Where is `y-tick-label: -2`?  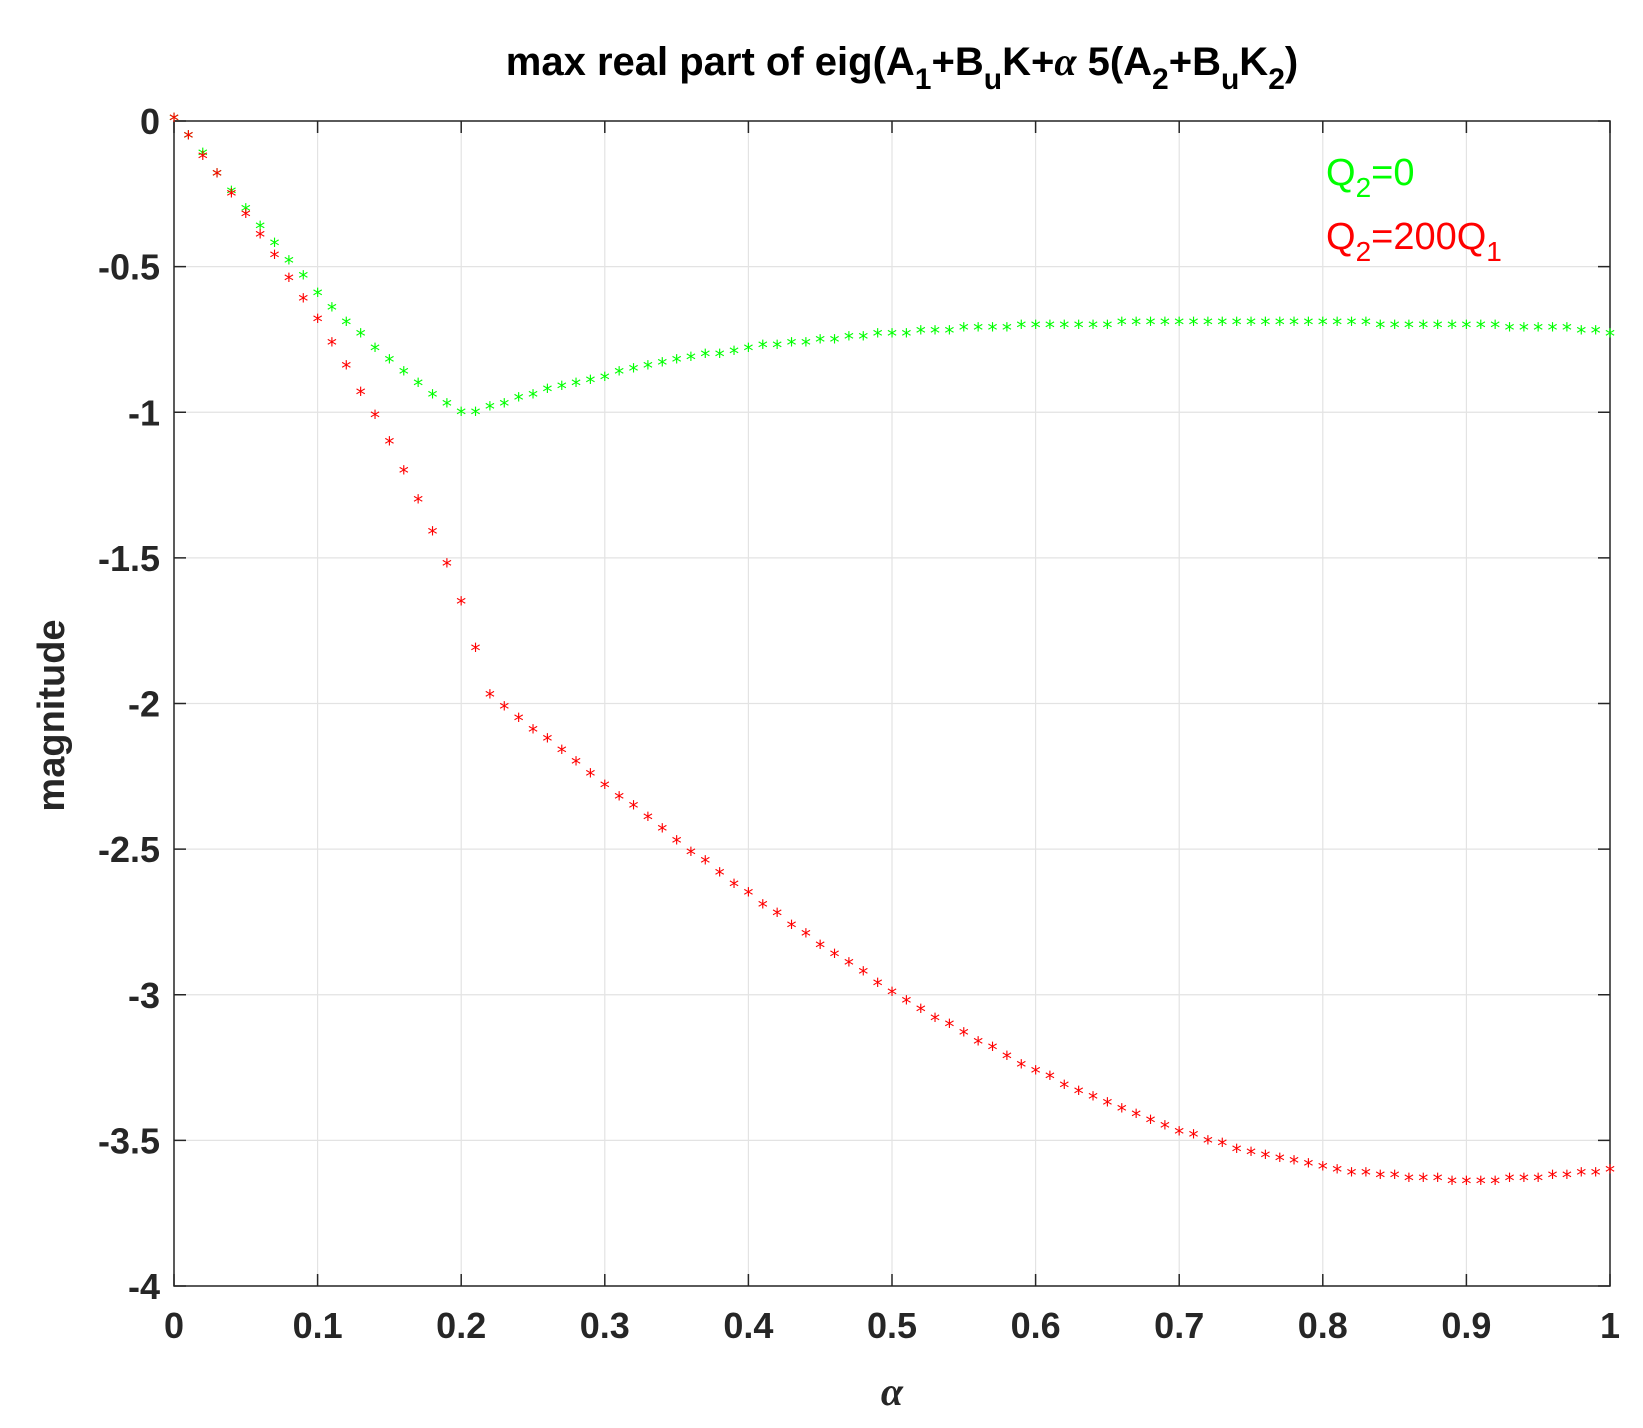 y-tick-label: -2 is located at coordinates (144, 704).